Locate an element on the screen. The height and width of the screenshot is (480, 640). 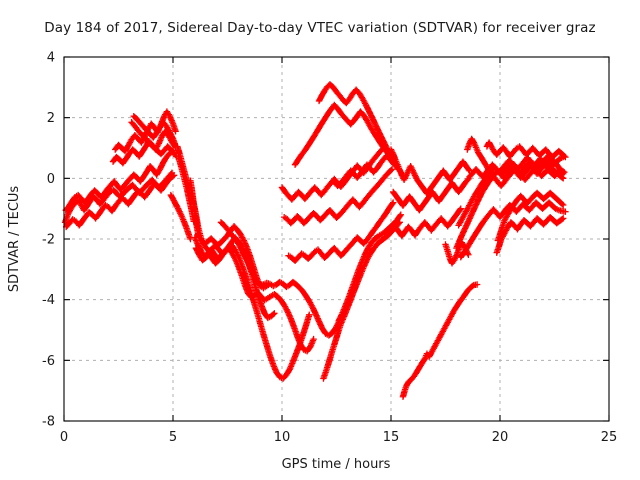
x-tick-label: 0 is located at coordinates (64, 437).